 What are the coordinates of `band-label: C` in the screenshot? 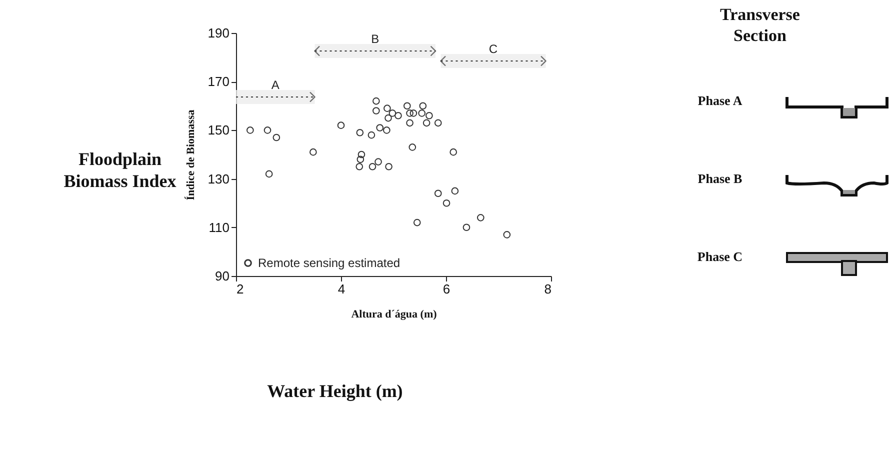 It's located at (493, 49).